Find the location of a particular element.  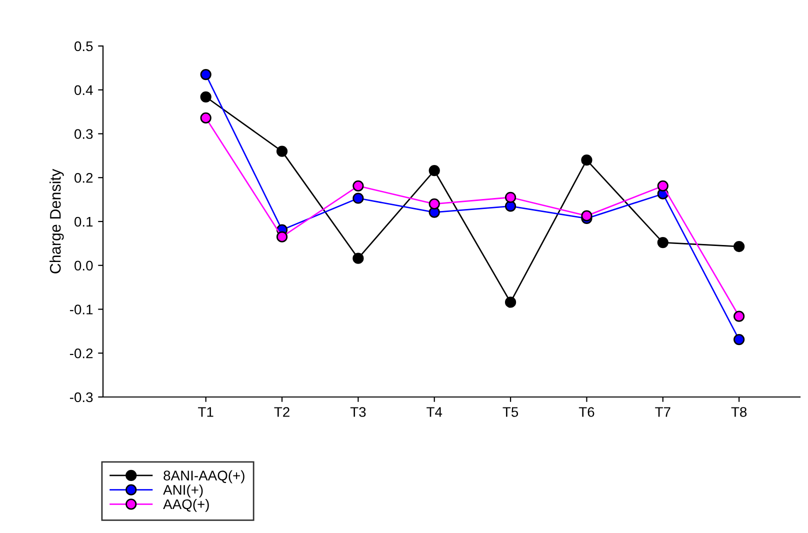

x-tick-label: T1 is located at coordinates (206, 412).